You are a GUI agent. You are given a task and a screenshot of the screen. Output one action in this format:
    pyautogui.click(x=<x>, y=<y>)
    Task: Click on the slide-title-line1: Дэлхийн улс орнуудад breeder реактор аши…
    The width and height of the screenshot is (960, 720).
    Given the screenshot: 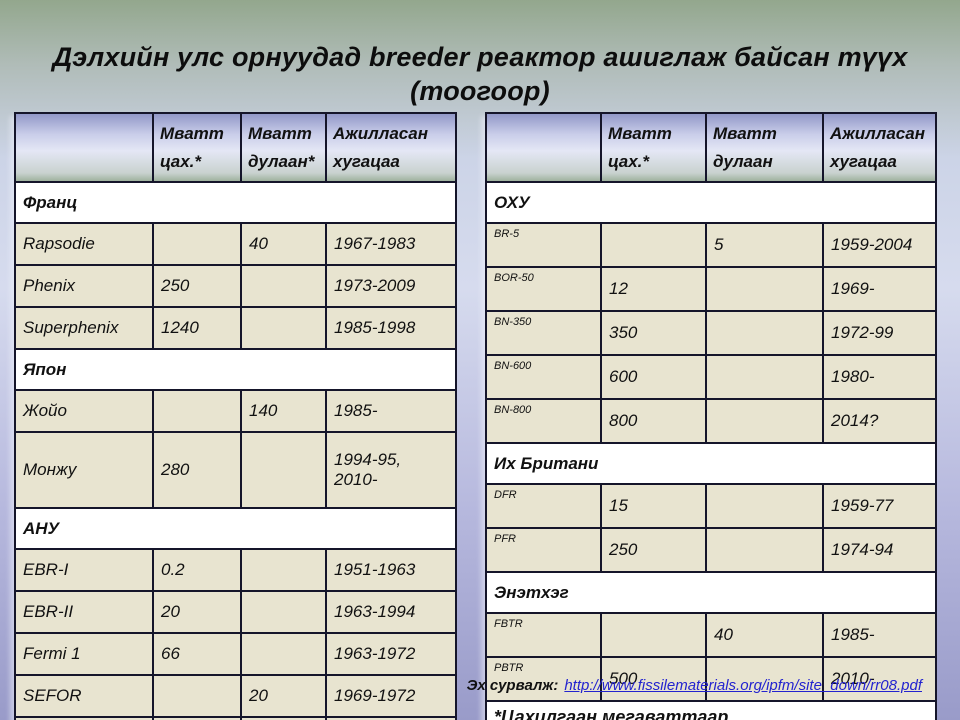 What is the action you would take?
    pyautogui.click(x=480, y=57)
    